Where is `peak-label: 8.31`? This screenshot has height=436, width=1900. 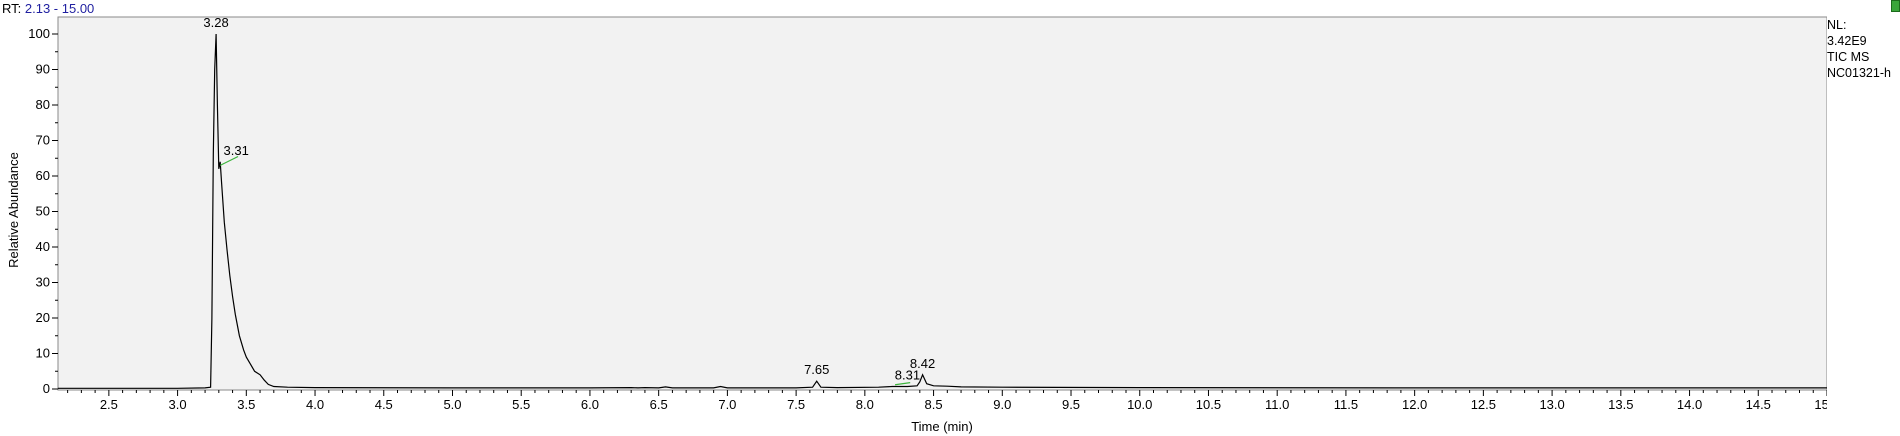 peak-label: 8.31 is located at coordinates (907, 375).